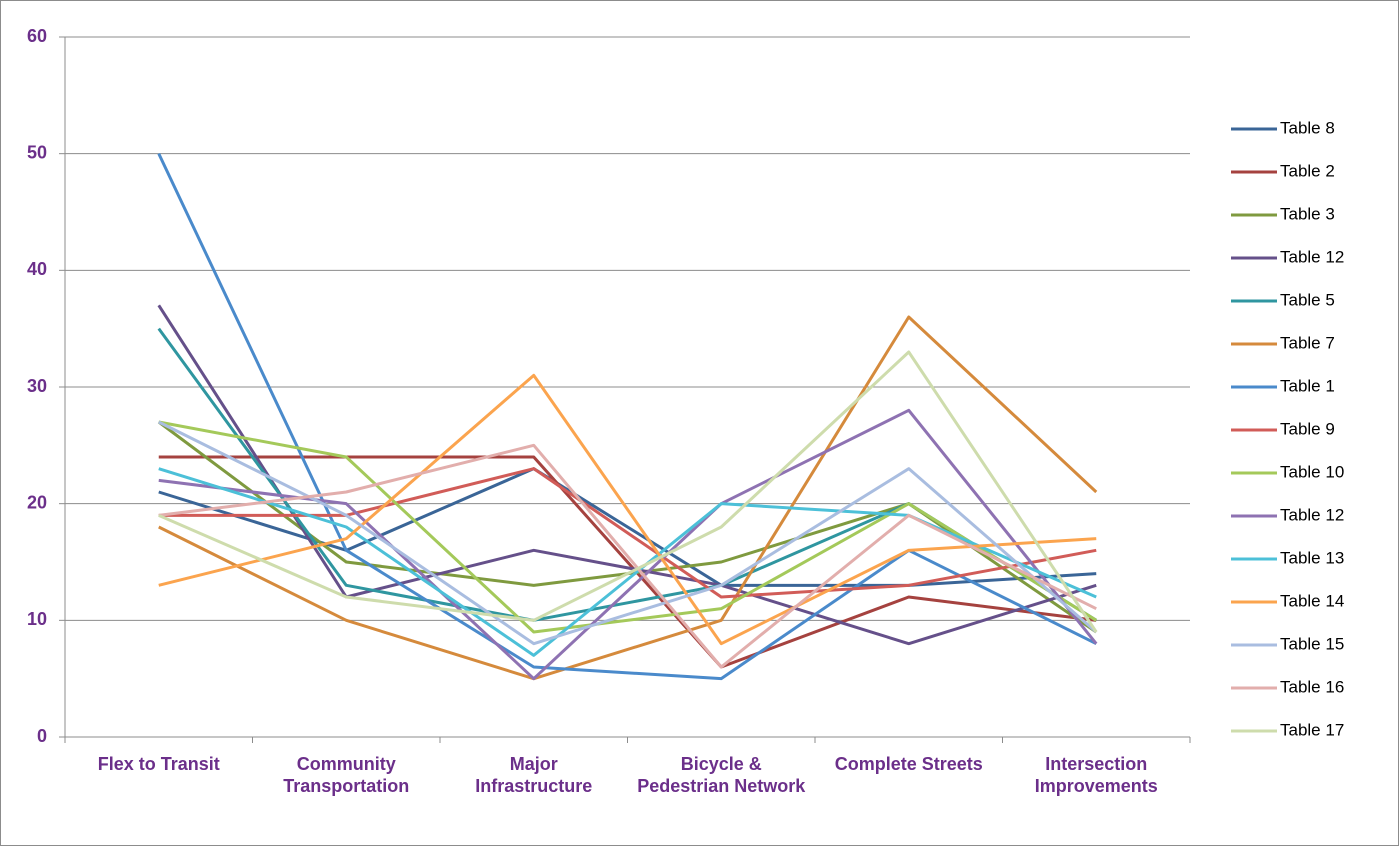  What do you see at coordinates (158, 764) in the screenshot?
I see `x-tick-label: Flex to Transit` at bounding box center [158, 764].